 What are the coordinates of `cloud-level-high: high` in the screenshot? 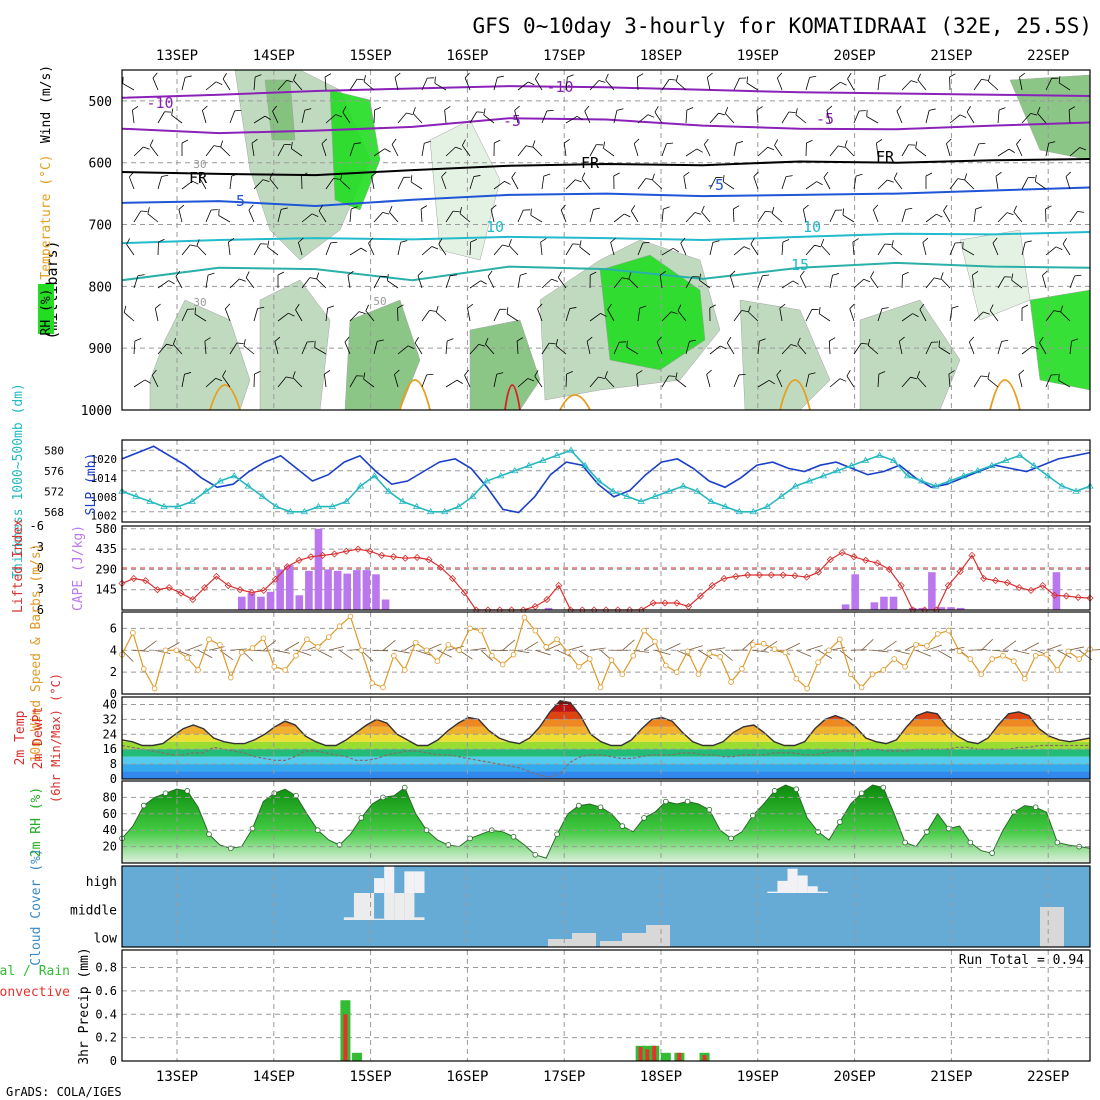 It's located at (101, 882).